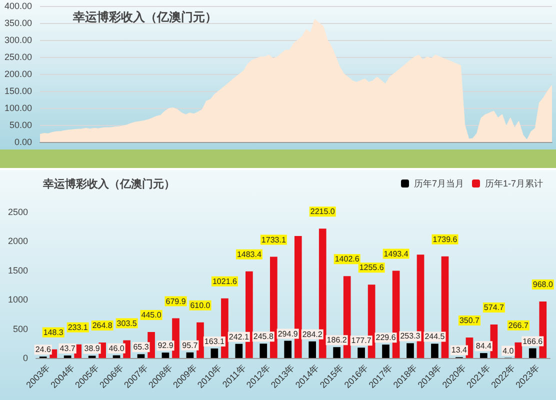 This screenshot has height=400, width=556. I want to click on data-label: 229.6, so click(386, 337).